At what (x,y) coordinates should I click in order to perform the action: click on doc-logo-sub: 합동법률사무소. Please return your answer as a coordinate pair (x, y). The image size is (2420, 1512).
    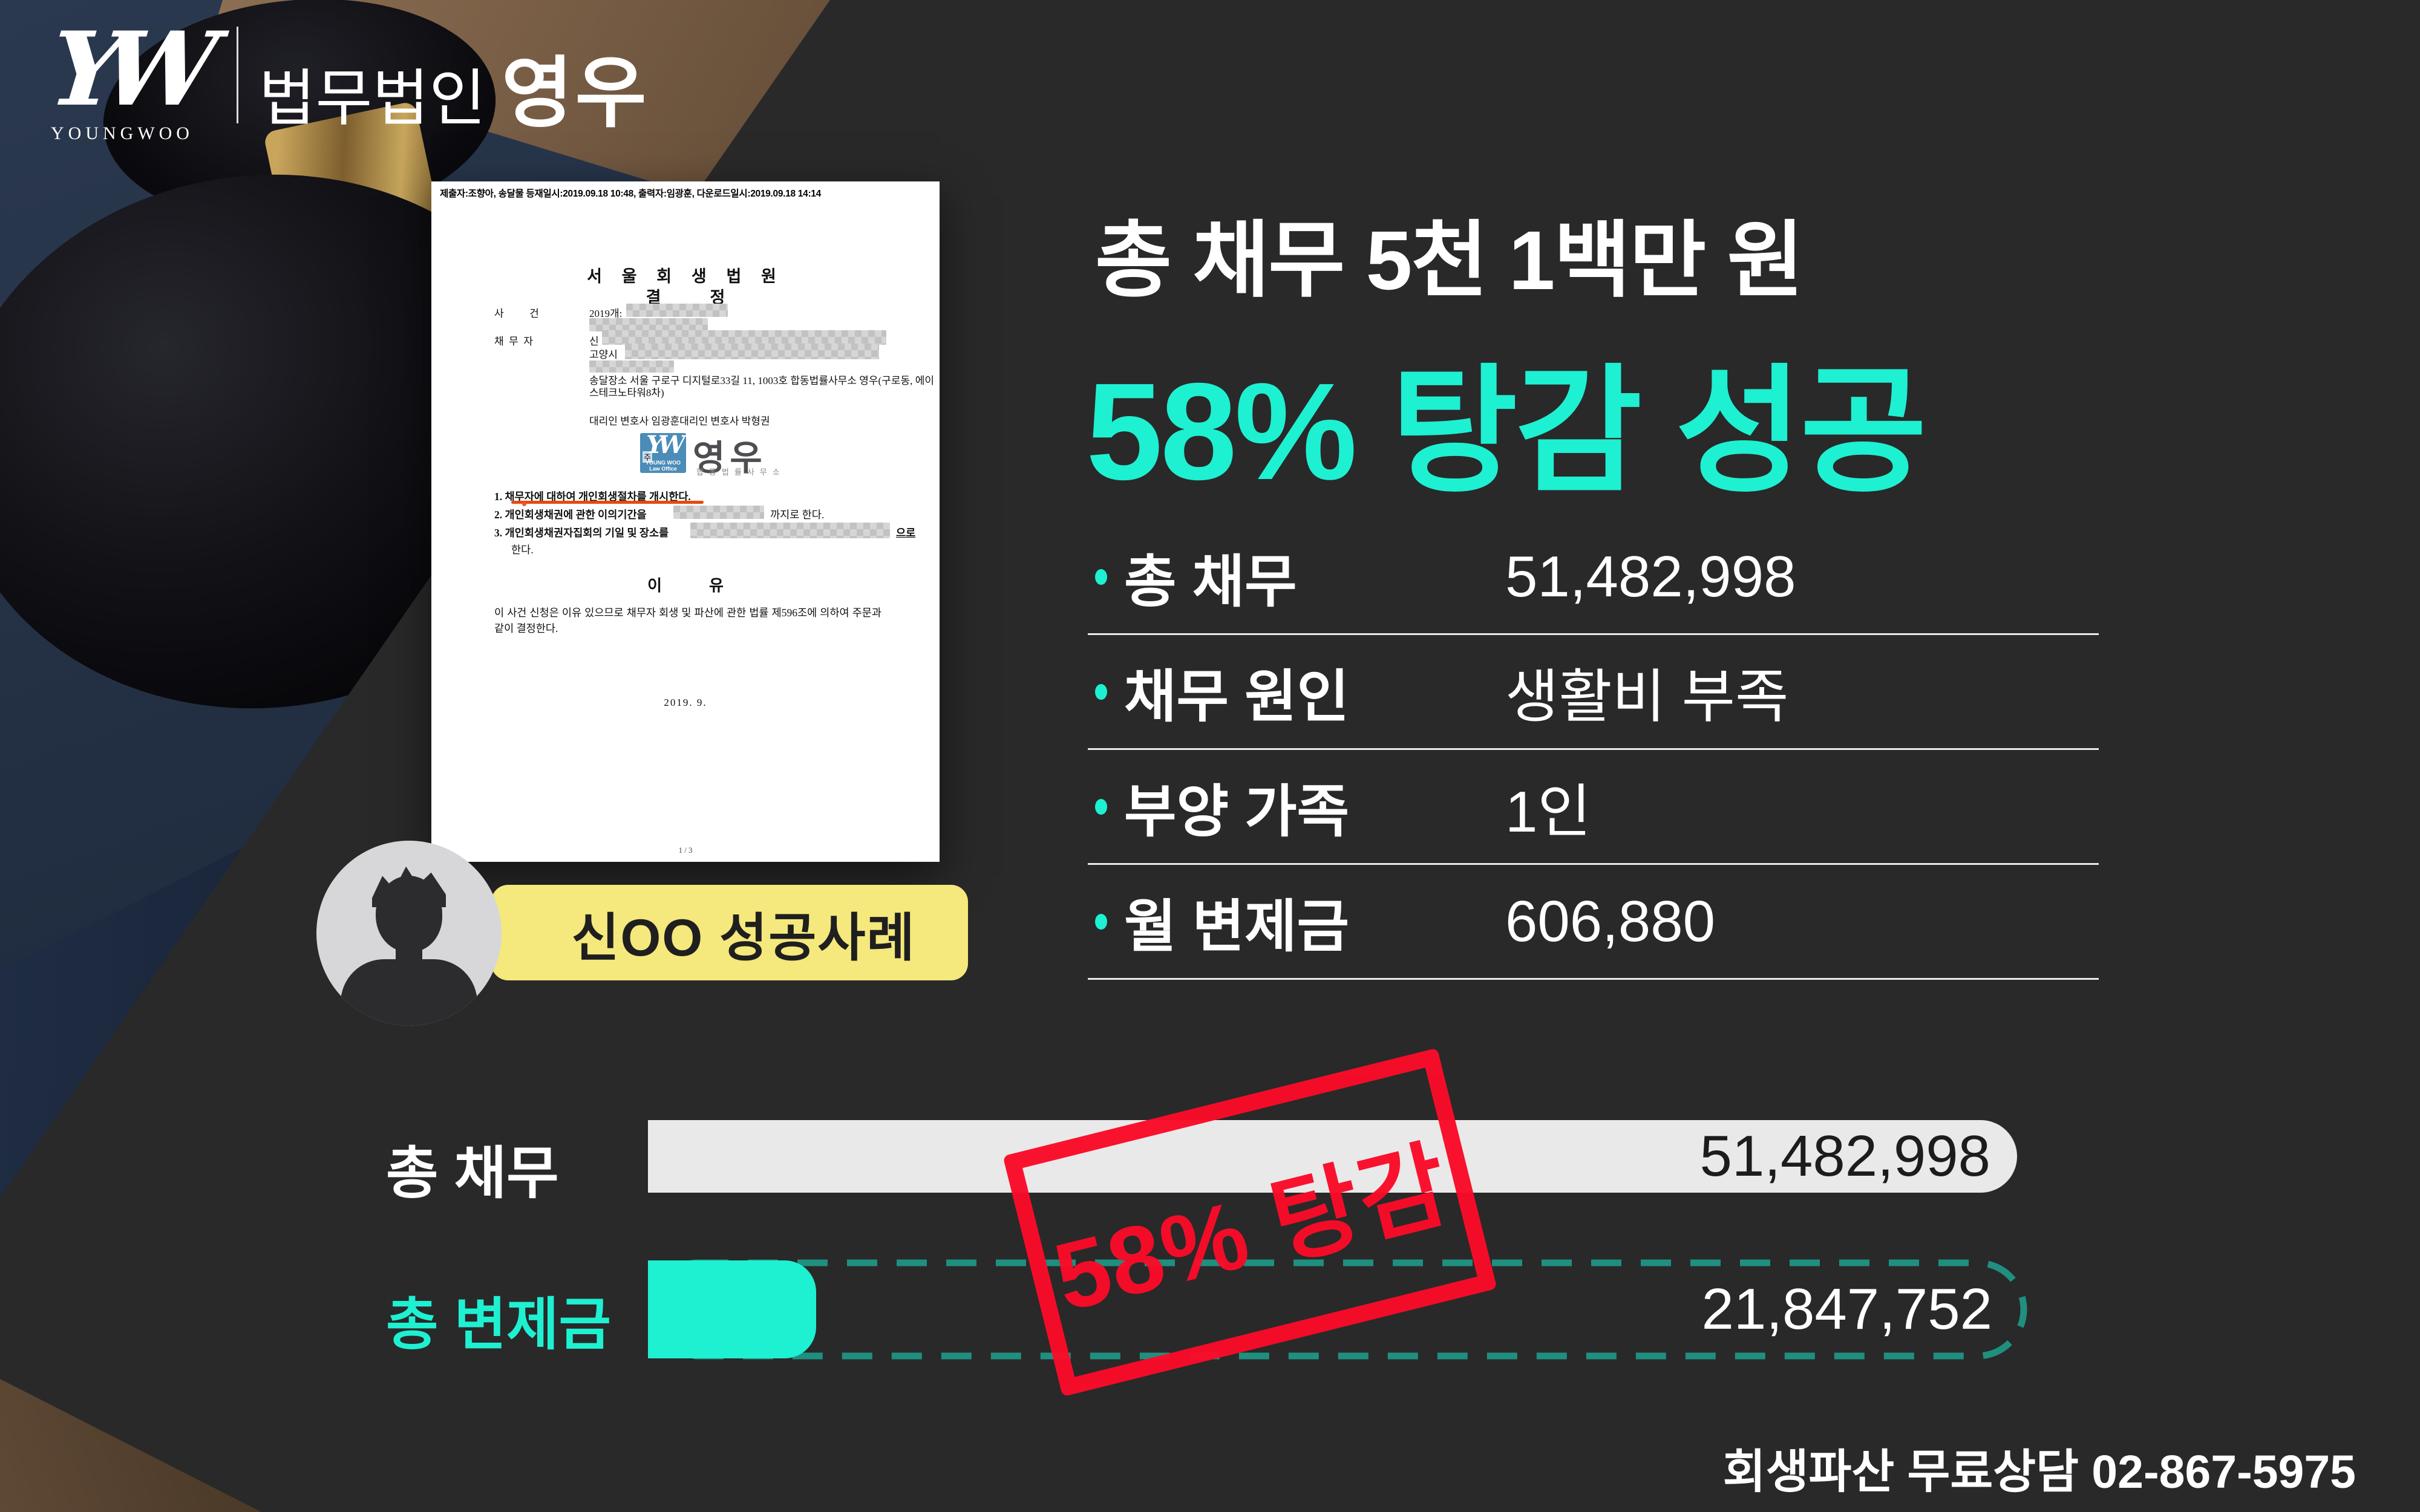
    Looking at the image, I should click on (740, 472).